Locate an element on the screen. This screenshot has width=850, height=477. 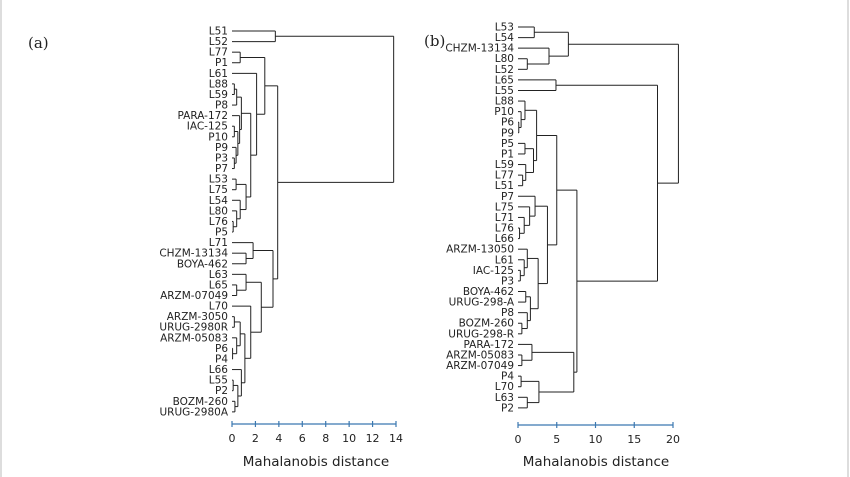
leaf-label: URUG-298-R is located at coordinates (481, 334).